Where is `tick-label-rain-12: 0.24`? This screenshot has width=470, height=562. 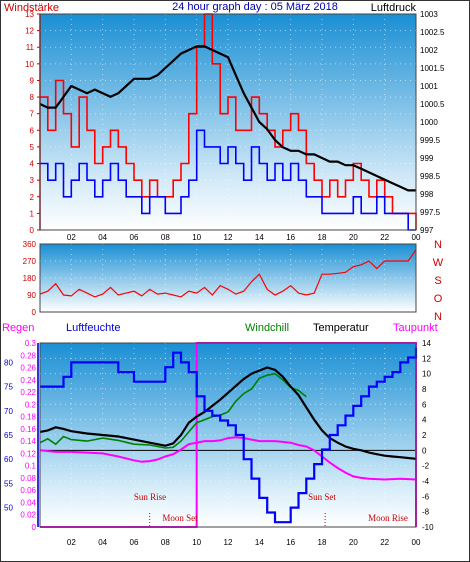
tick-label-rain-12: 0.24 is located at coordinates (28, 380).